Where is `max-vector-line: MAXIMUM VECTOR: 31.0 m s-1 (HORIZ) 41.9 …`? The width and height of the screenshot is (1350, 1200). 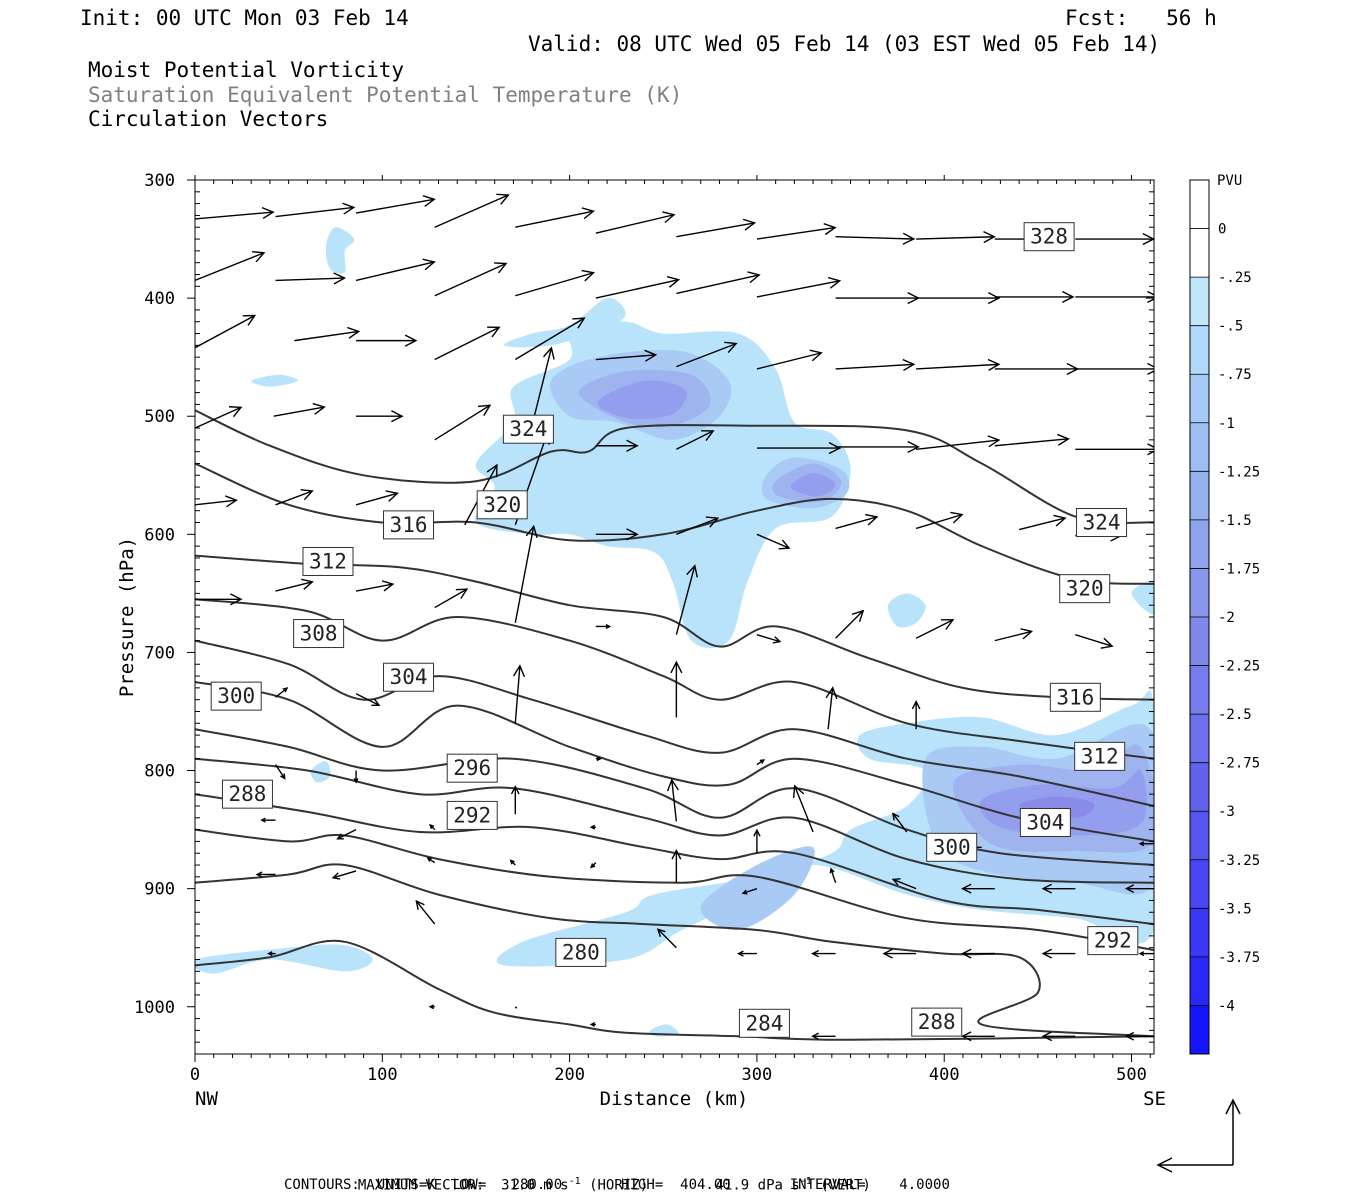 max-vector-line: MAXIMUM VECTOR: 31.0 m s-1 (HORIZ) 41.9 … is located at coordinates (606, 1176).